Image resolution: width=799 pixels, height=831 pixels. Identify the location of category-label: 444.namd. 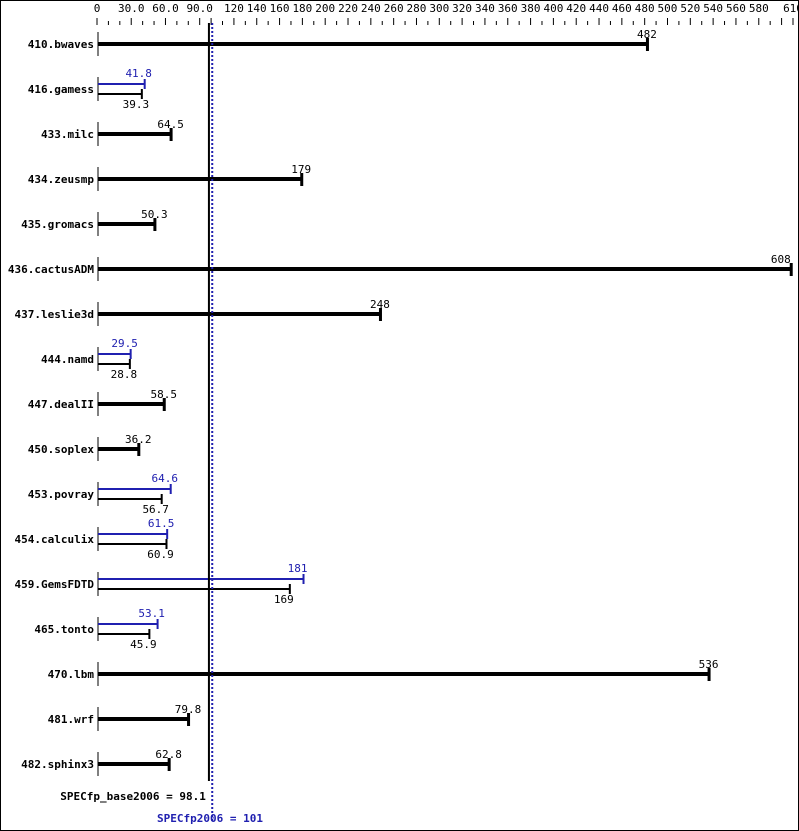
(67, 359).